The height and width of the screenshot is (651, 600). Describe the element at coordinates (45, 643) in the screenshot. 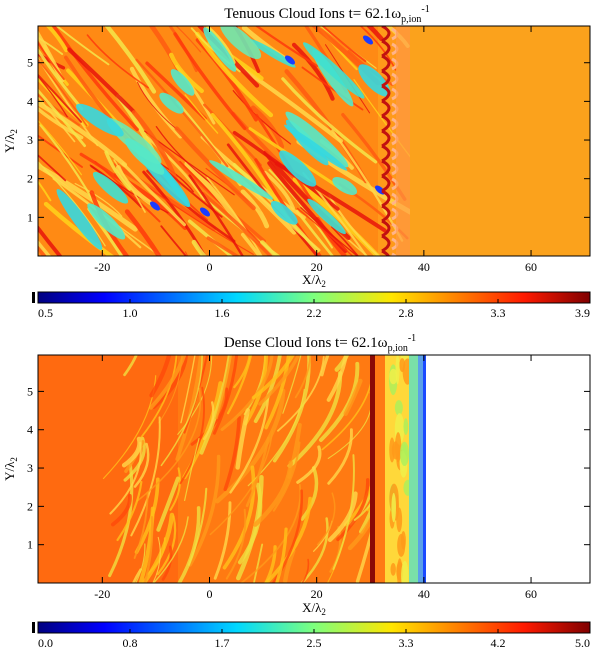

I see `colorbar-tick-label: 0.0` at that location.